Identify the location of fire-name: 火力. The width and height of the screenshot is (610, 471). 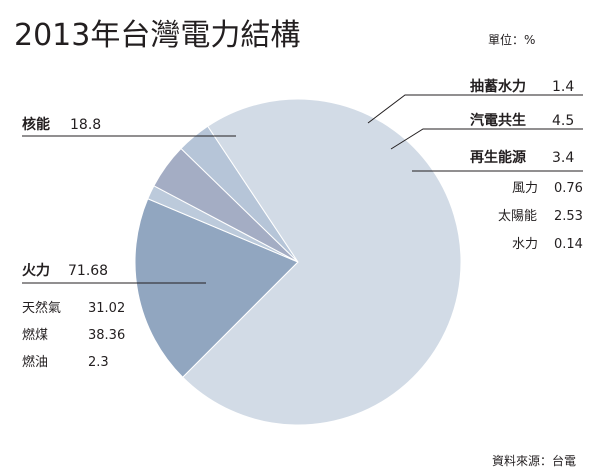
(36, 270).